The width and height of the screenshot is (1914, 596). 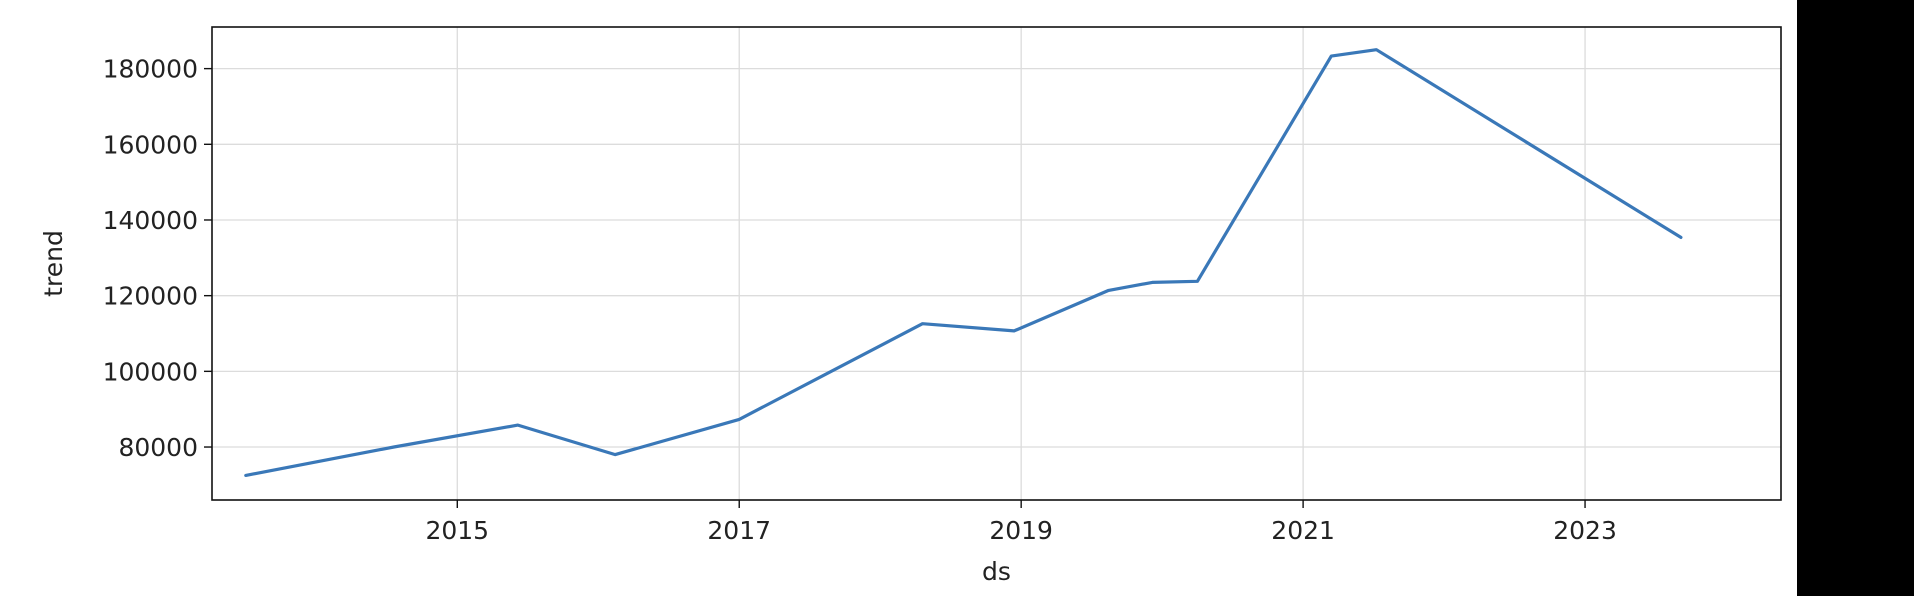 What do you see at coordinates (739, 530) in the screenshot?
I see `x-tick-label: 2017` at bounding box center [739, 530].